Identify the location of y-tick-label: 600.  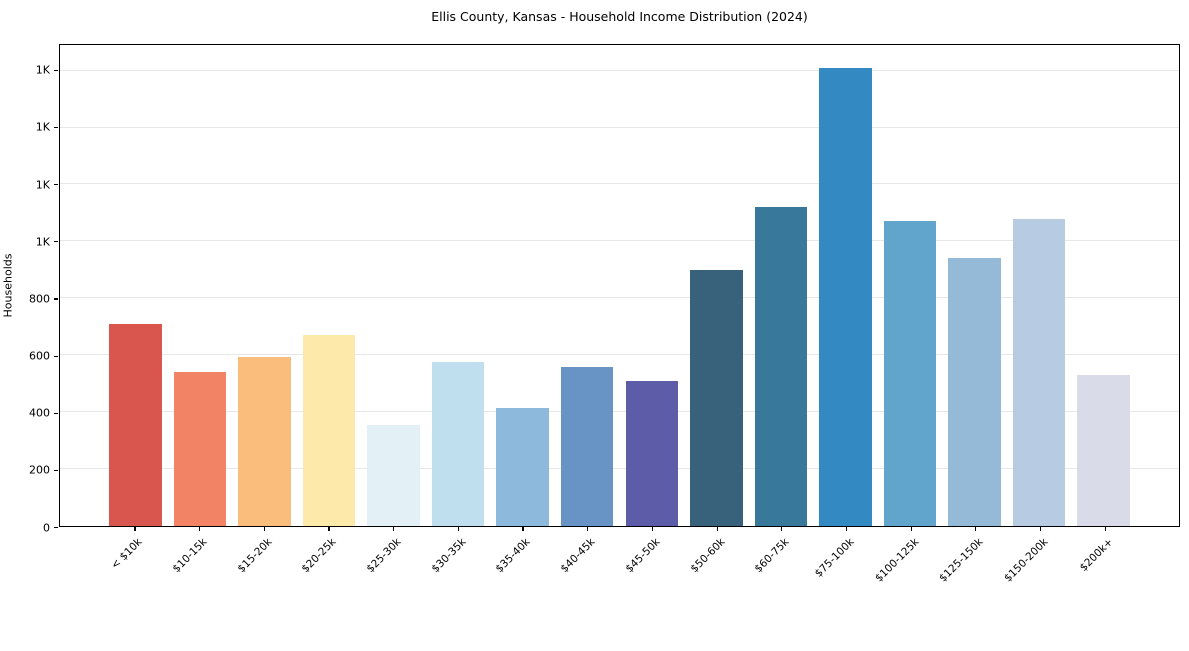
(39, 356).